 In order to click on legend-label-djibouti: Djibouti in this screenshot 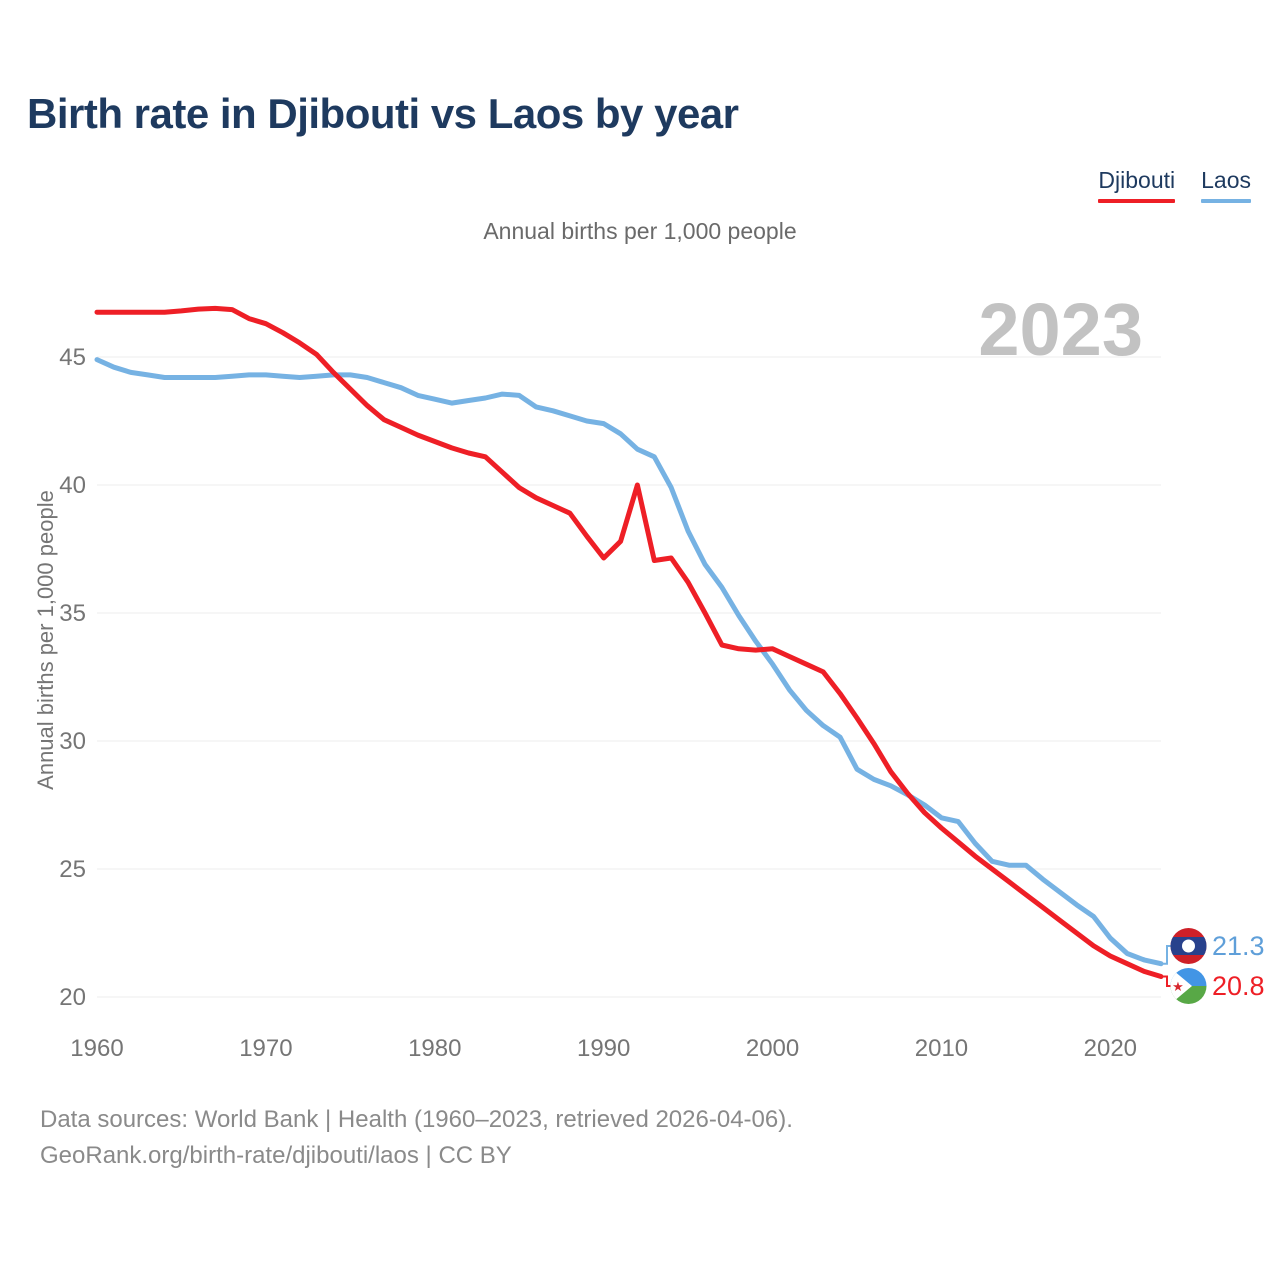, I will do `click(1137, 180)`.